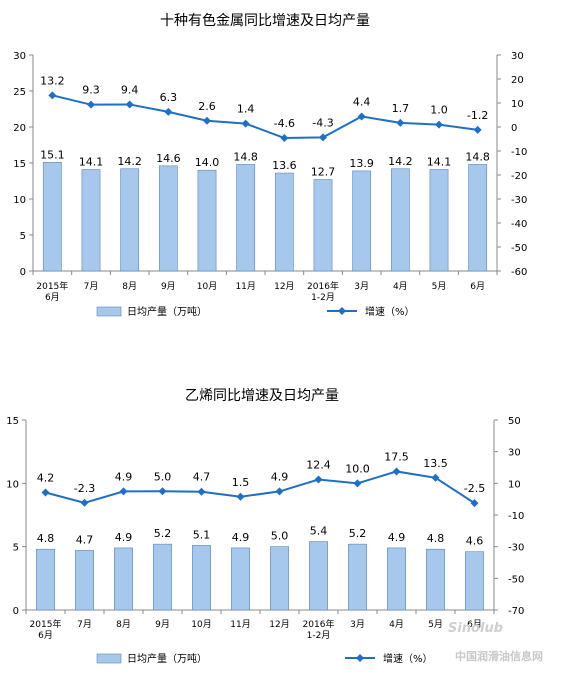 The image size is (575, 681). I want to click on right-tick-label: 30, so click(514, 453).